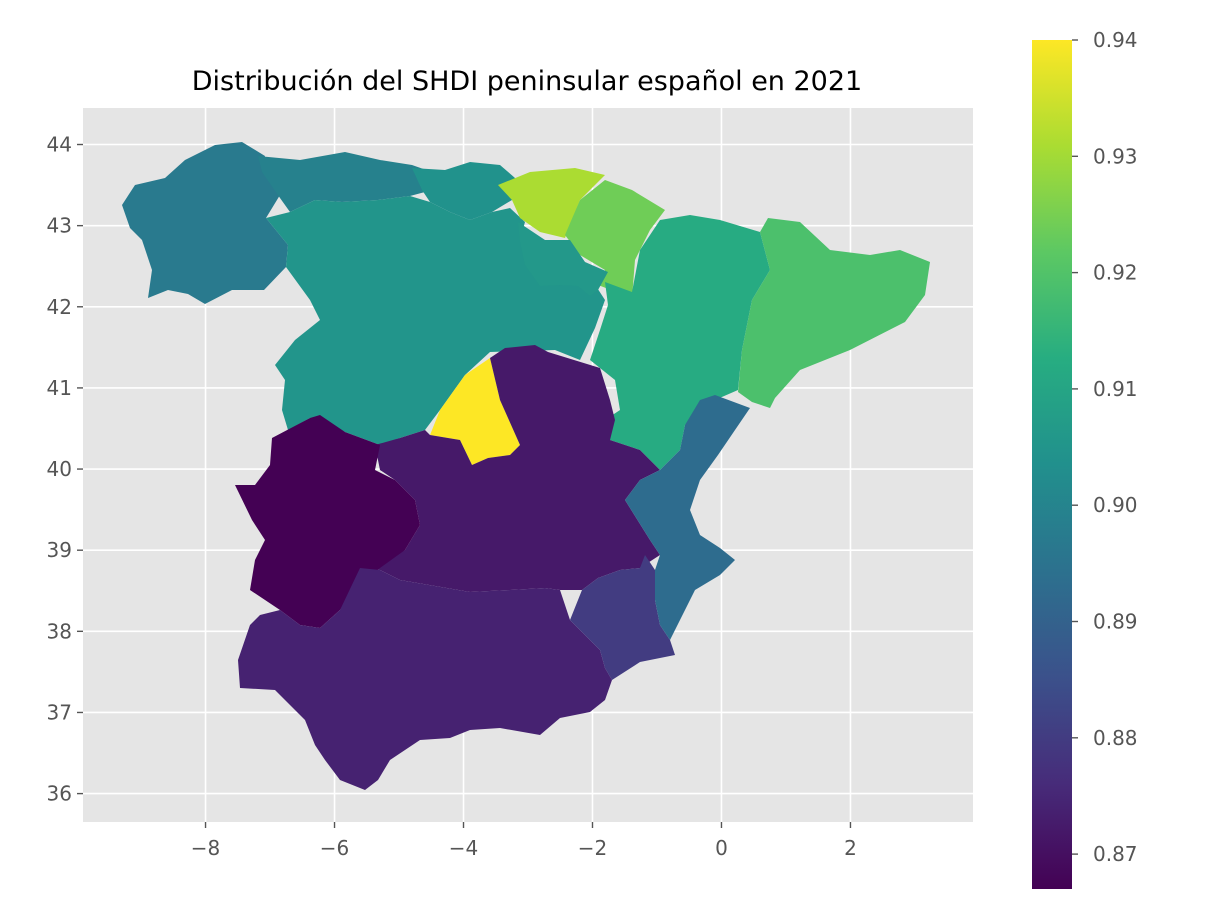 This screenshot has height=920, width=1226. What do you see at coordinates (524, 841) in the screenshot?
I see `x-axis: −8 −6 −4 −2 0 2` at bounding box center [524, 841].